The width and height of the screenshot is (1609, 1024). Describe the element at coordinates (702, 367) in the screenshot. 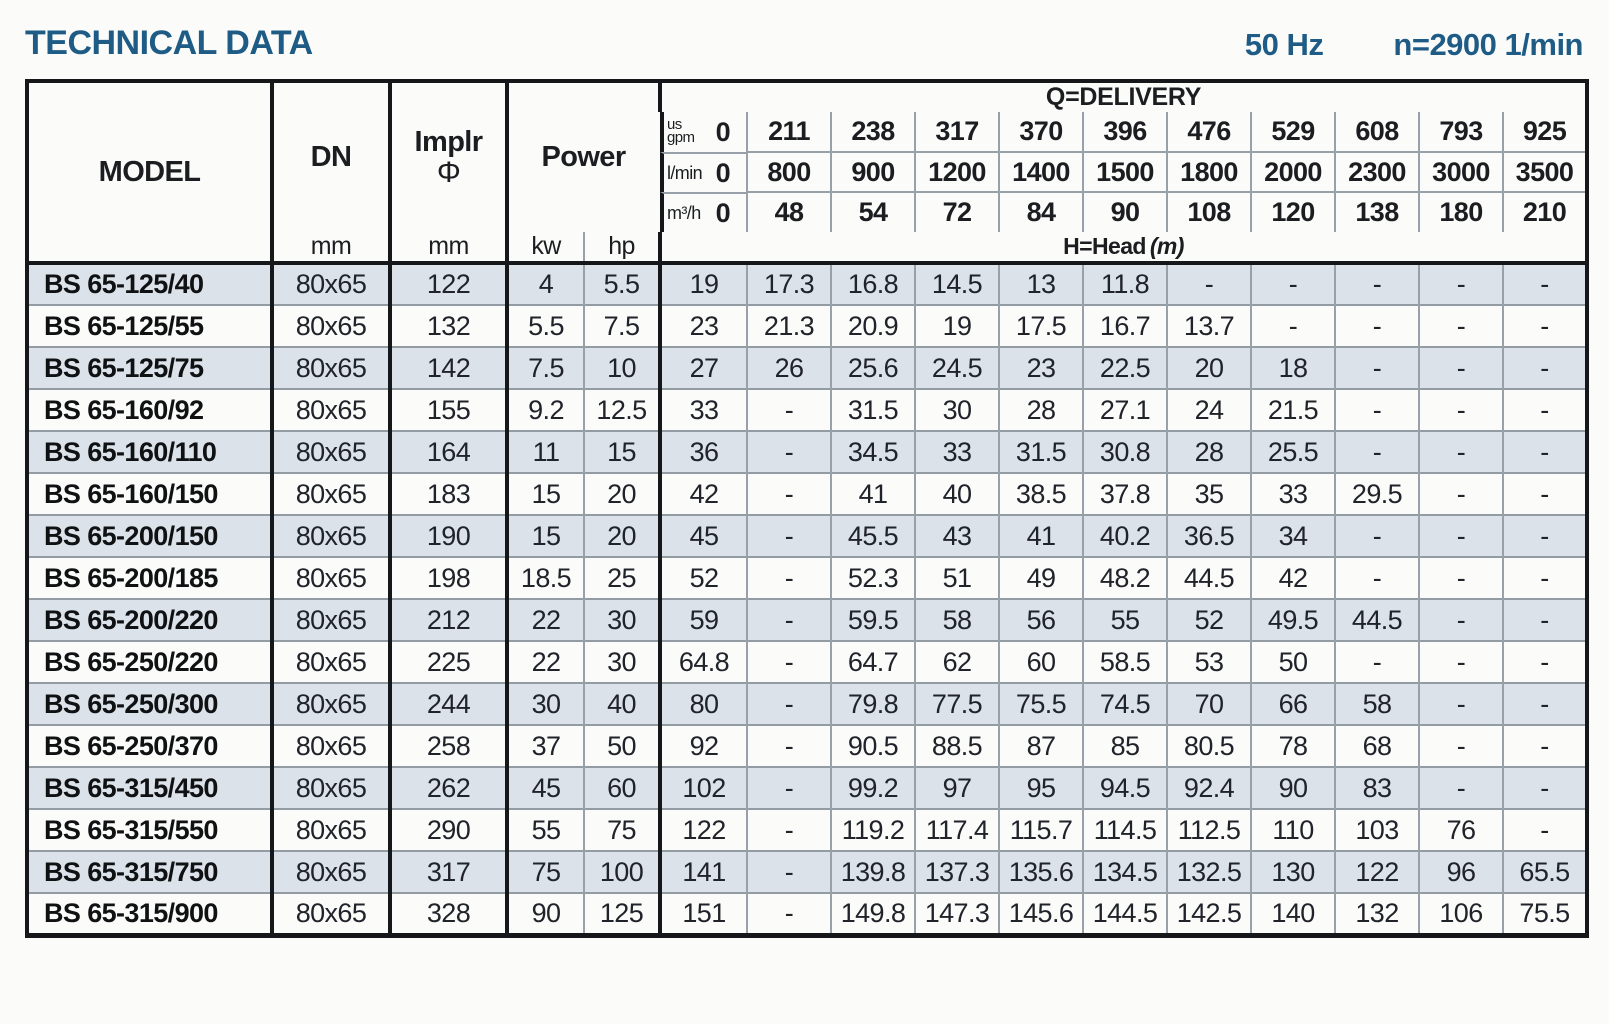

I see `head-value-cell: 27` at that location.